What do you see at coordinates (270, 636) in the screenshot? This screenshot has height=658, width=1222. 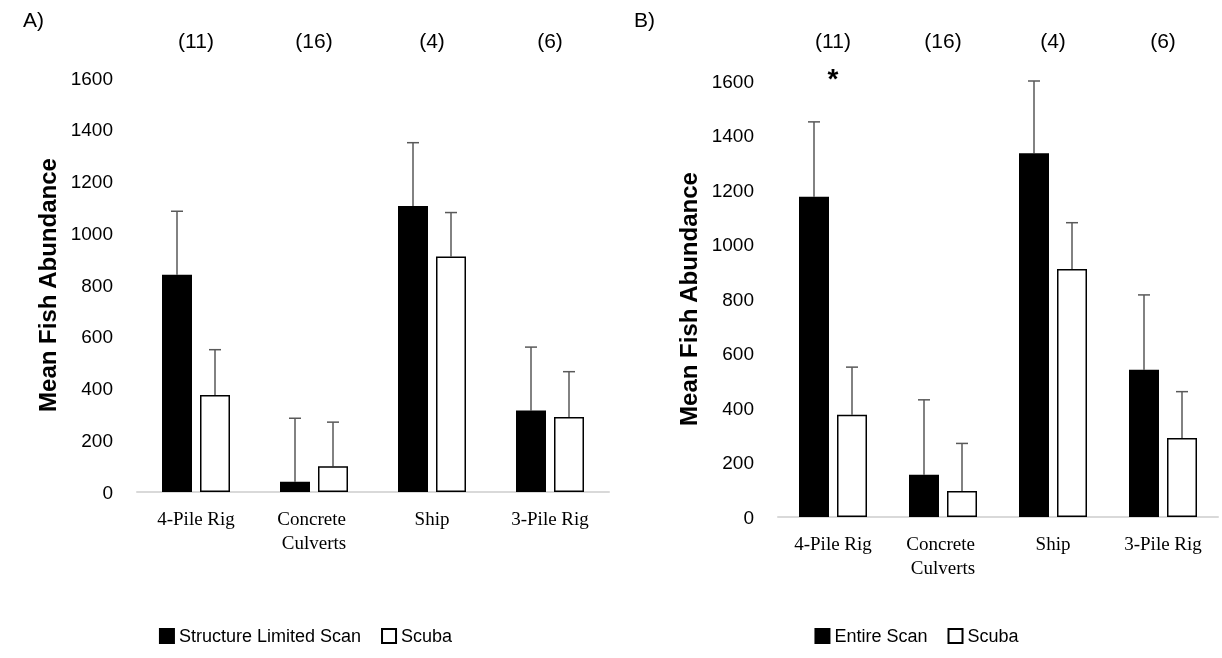 I see `legend-label: Structure Limited Scan` at bounding box center [270, 636].